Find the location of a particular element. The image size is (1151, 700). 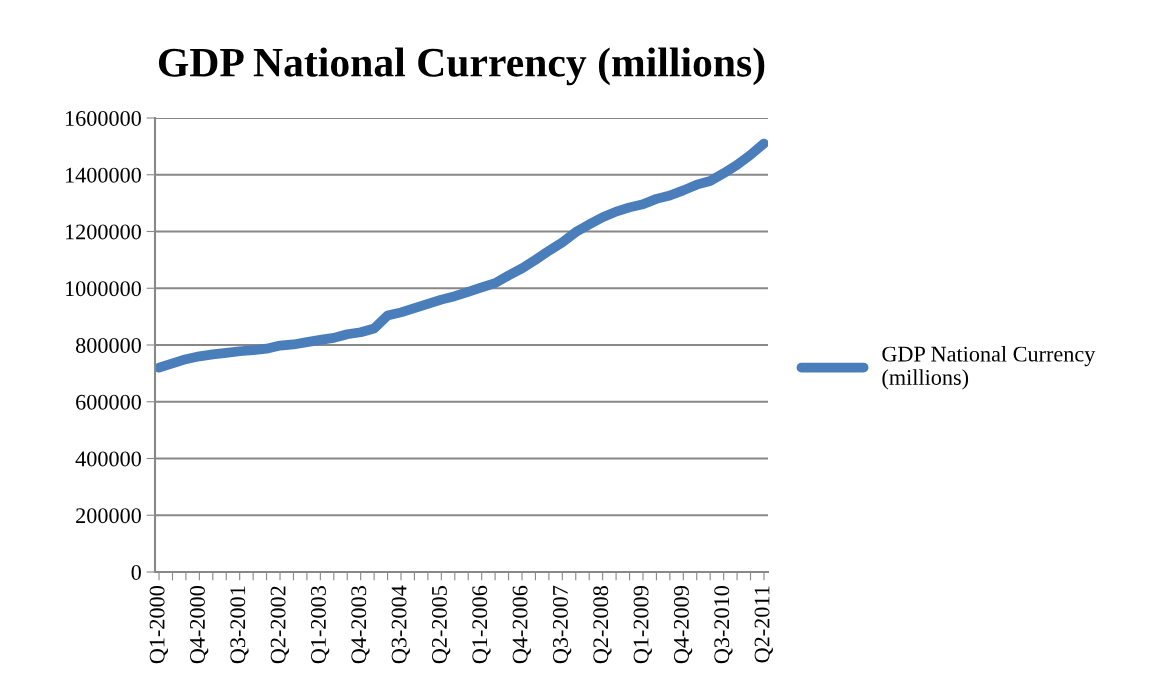

x-tick-label: Q4-2000 is located at coordinates (199, 625).